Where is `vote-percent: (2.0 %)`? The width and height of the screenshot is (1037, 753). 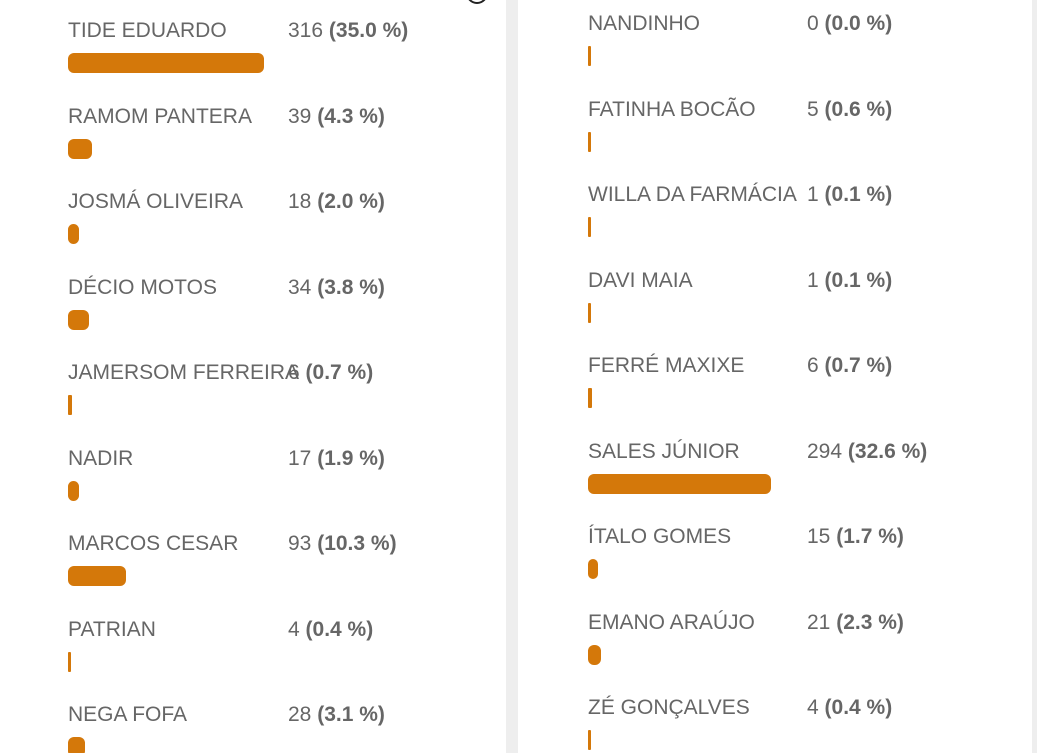
vote-percent: (2.0 %) is located at coordinates (351, 201).